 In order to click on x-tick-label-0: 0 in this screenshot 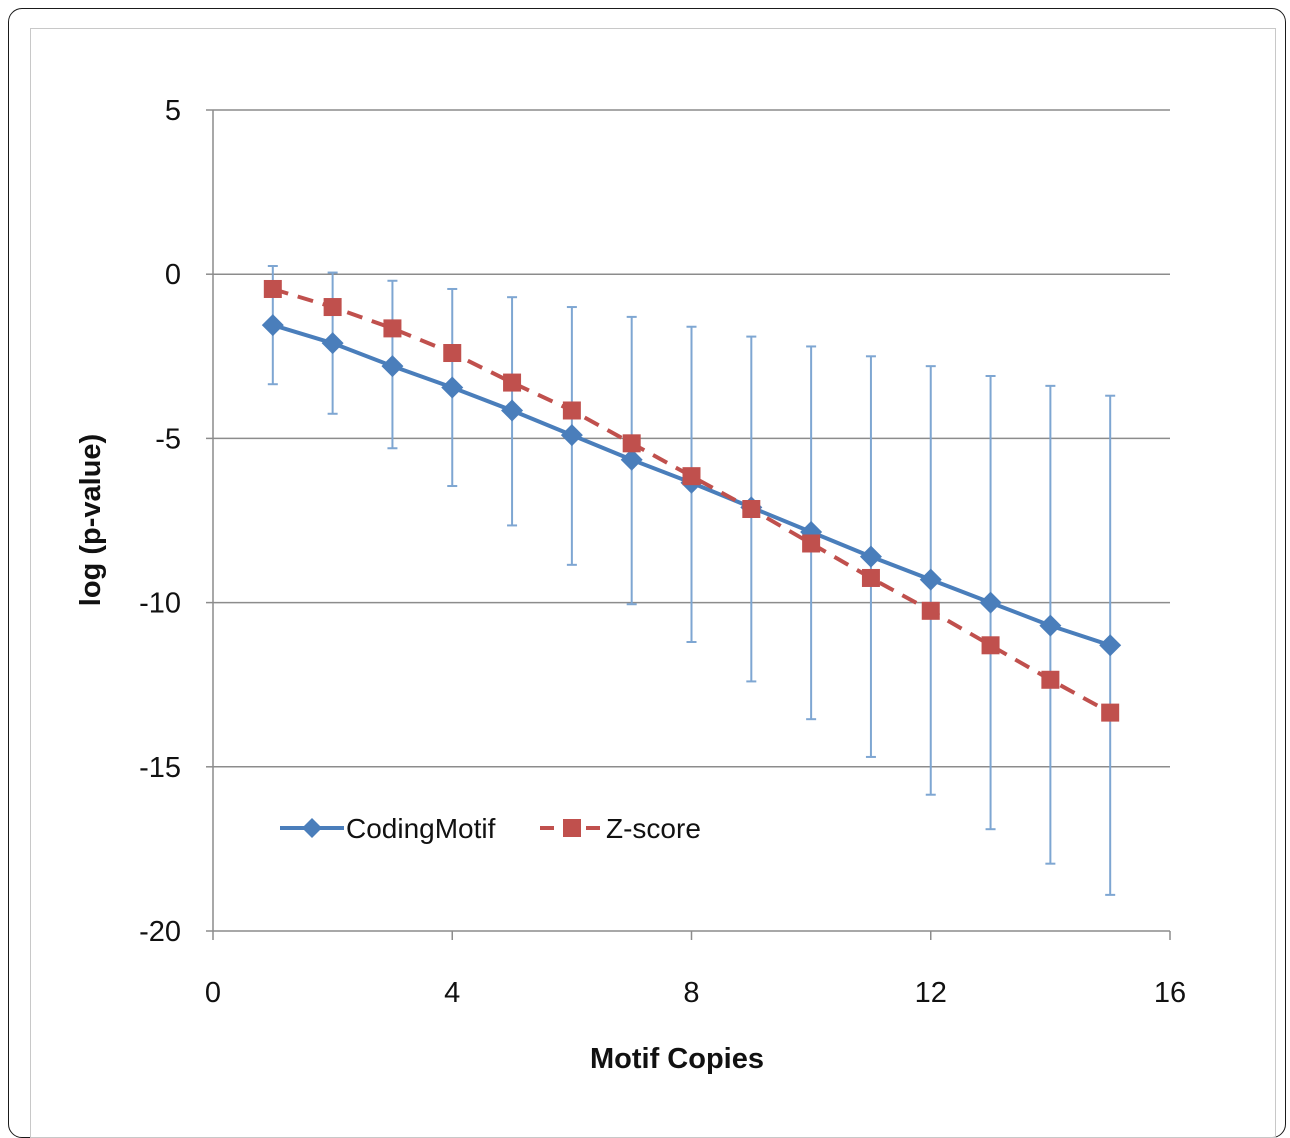, I will do `click(213, 993)`.